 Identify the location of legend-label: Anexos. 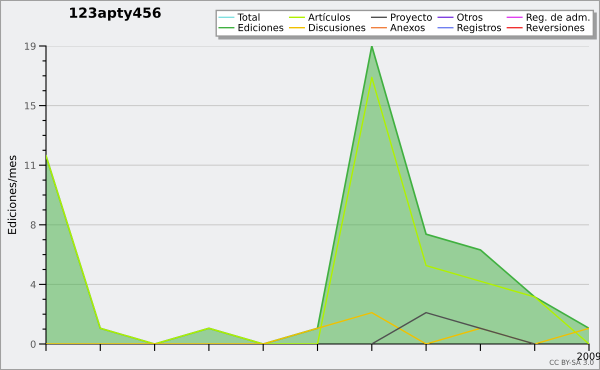
(407, 28).